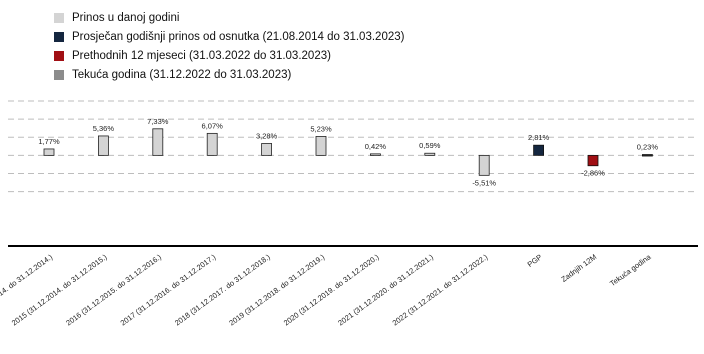 This screenshot has height=354, width=704. Describe the element at coordinates (535, 260) in the screenshot. I see `category-label-9: PGP` at that location.